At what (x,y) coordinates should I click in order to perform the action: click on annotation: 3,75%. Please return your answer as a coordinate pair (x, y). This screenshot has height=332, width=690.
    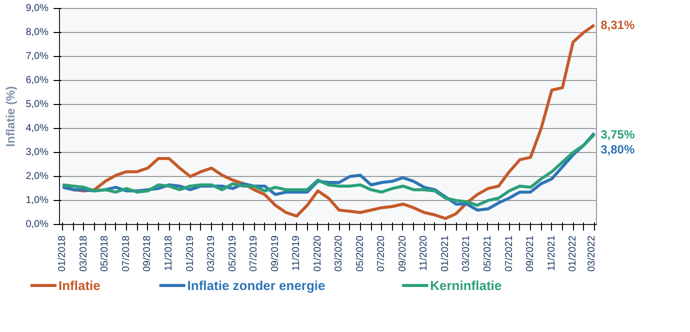
    Looking at the image, I should click on (617, 135).